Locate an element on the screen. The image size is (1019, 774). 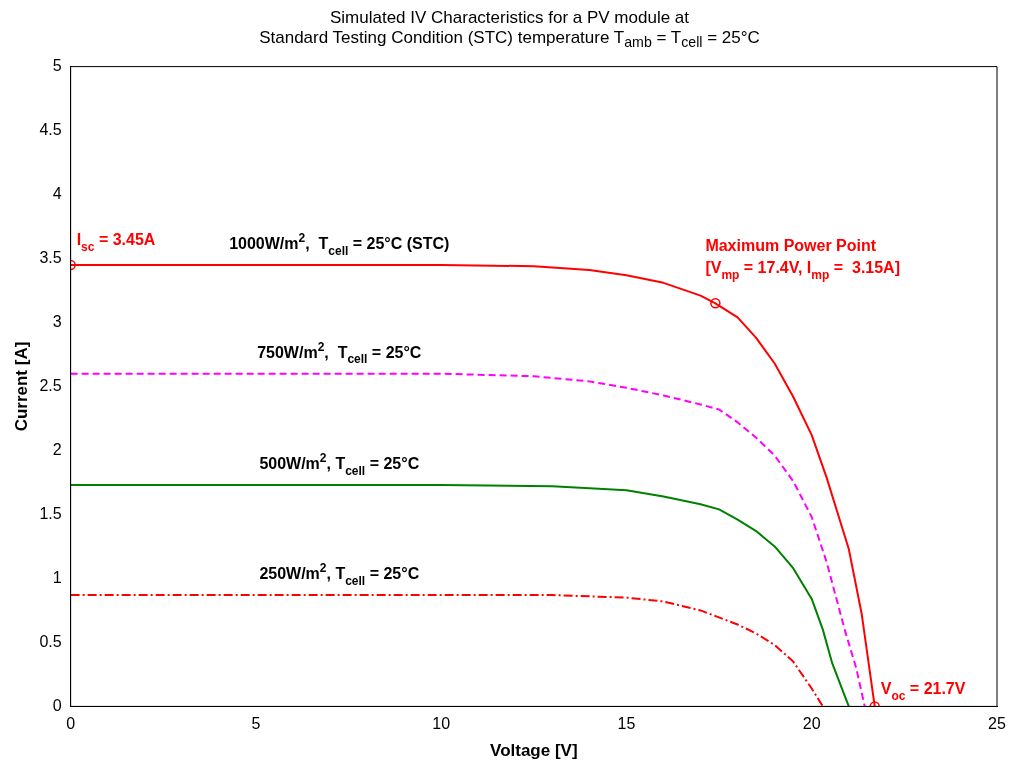
x-tick-label: 15 is located at coordinates (626, 724).